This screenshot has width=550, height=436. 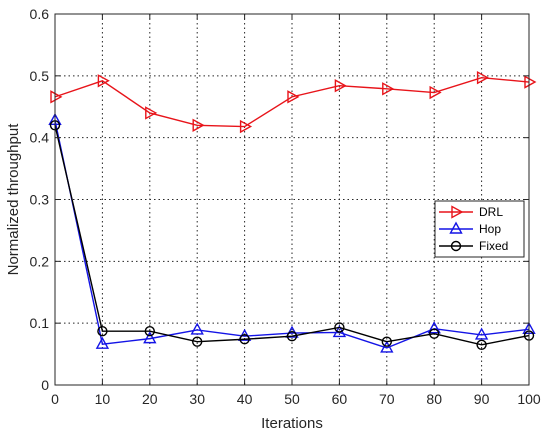 What do you see at coordinates (55, 399) in the screenshot?
I see `x-tick-label: 0` at bounding box center [55, 399].